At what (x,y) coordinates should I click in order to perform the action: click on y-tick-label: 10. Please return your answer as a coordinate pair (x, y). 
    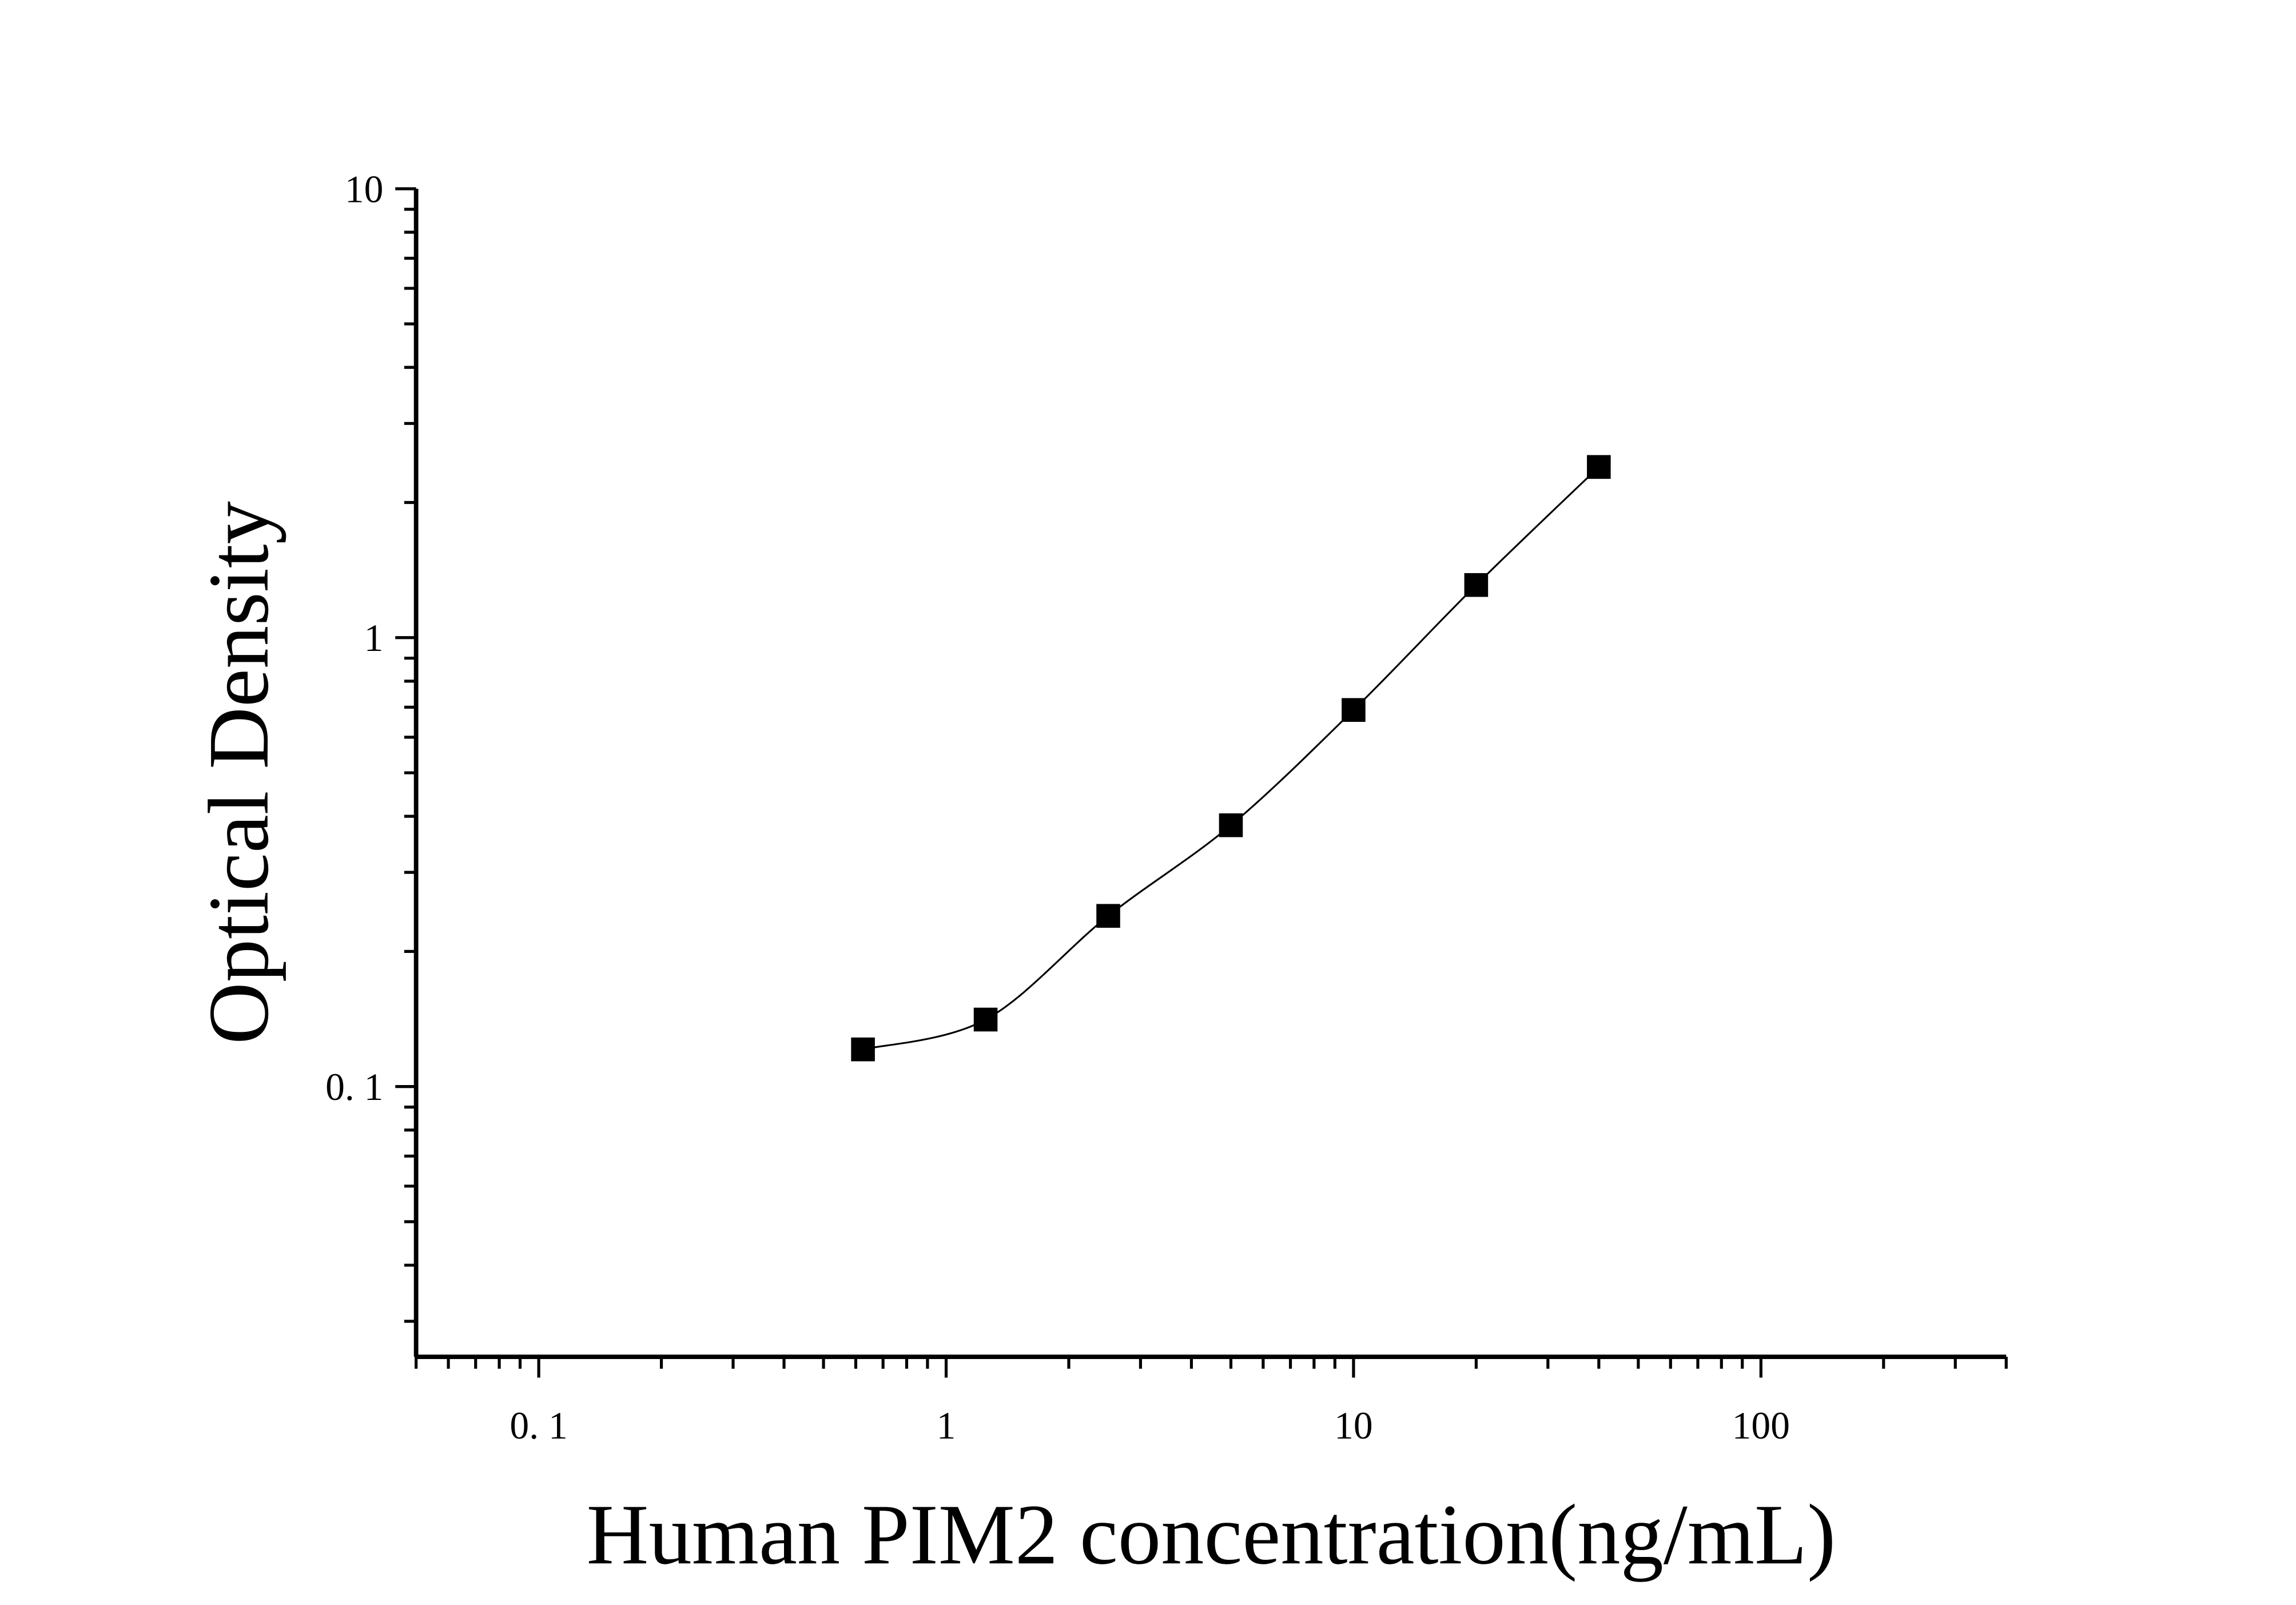
    Looking at the image, I should click on (364, 189).